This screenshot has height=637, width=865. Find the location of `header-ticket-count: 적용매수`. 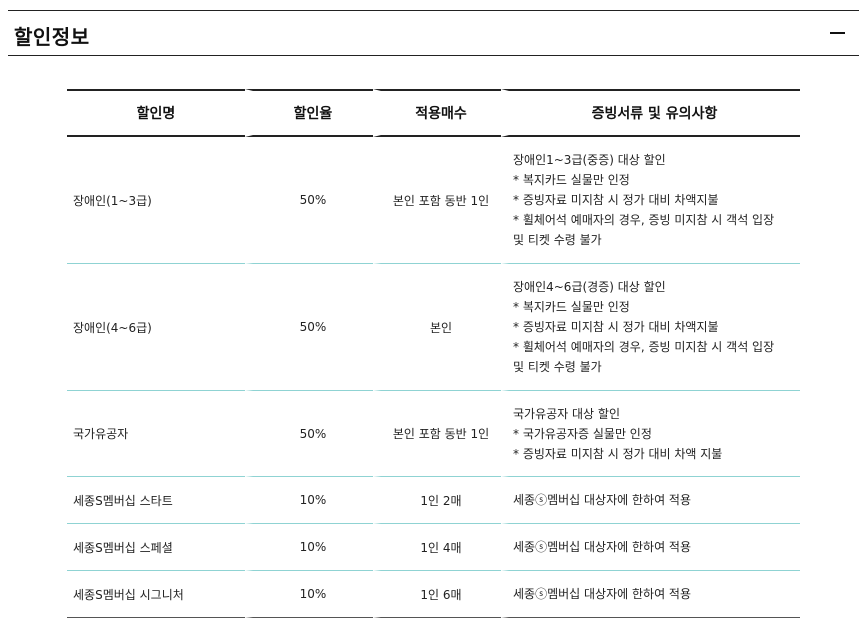

header-ticket-count: 적용매수 is located at coordinates (437, 113).